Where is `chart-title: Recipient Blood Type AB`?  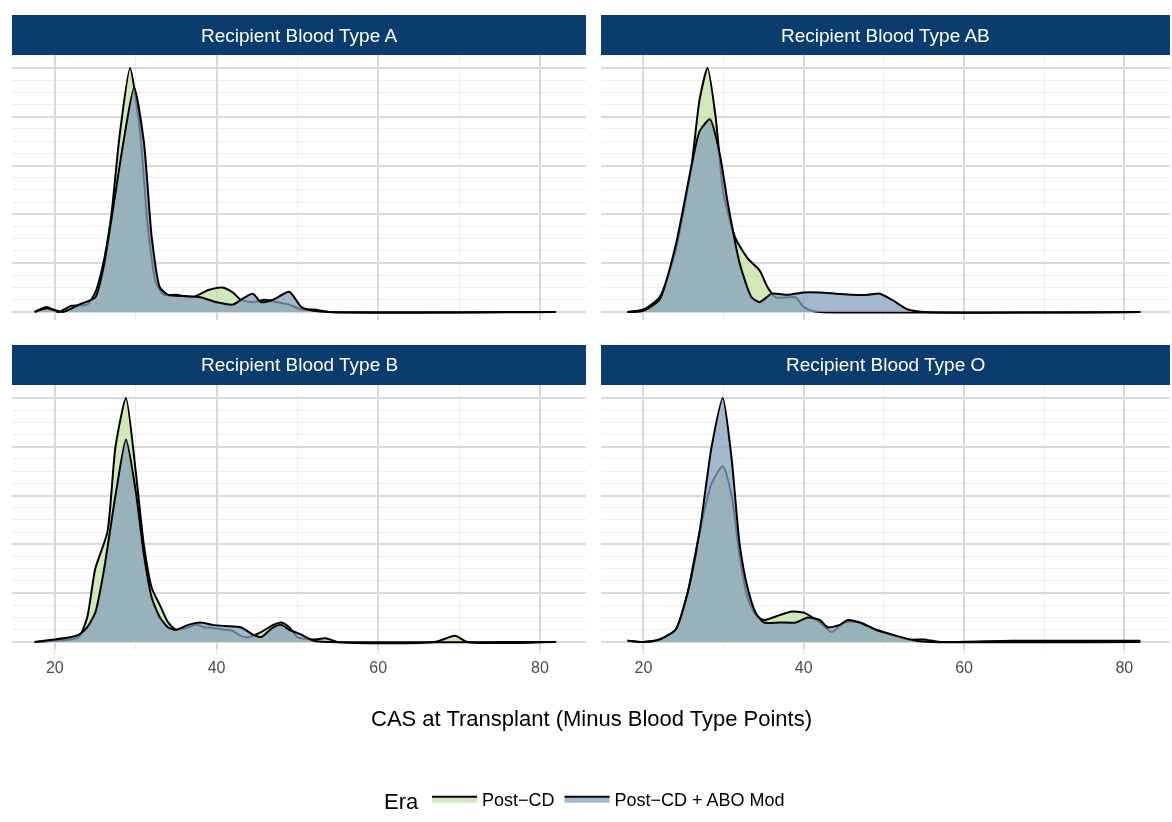
chart-title: Recipient Blood Type AB is located at coordinates (885, 35).